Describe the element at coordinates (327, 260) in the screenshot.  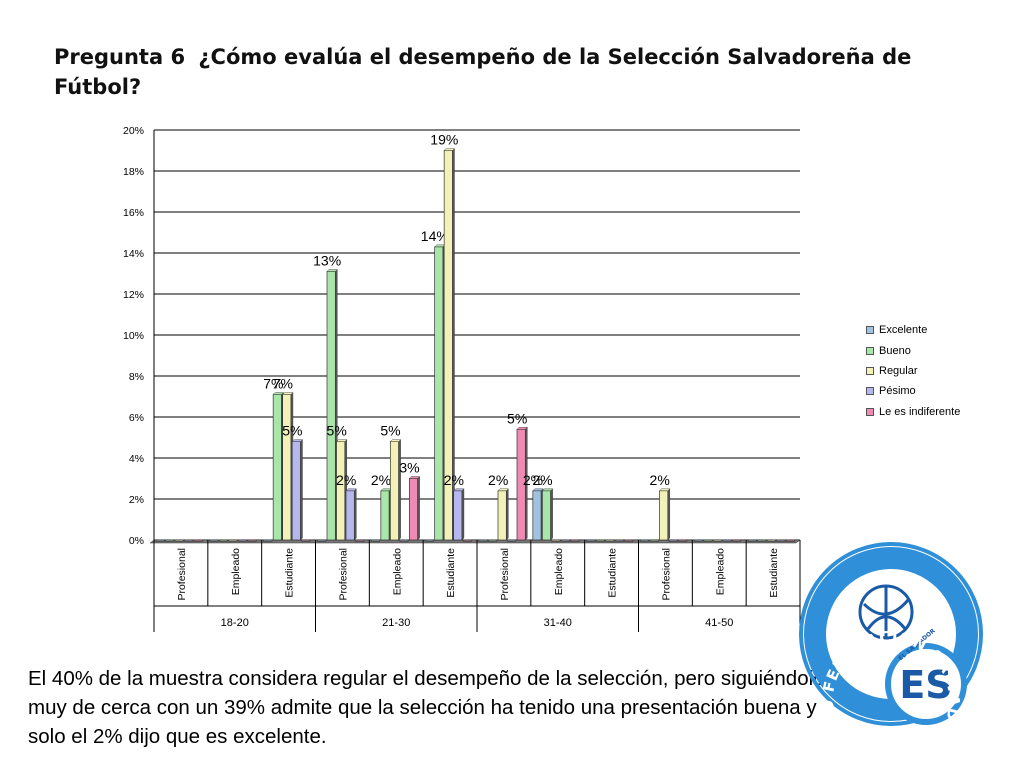
I see `data-label: 13%` at that location.